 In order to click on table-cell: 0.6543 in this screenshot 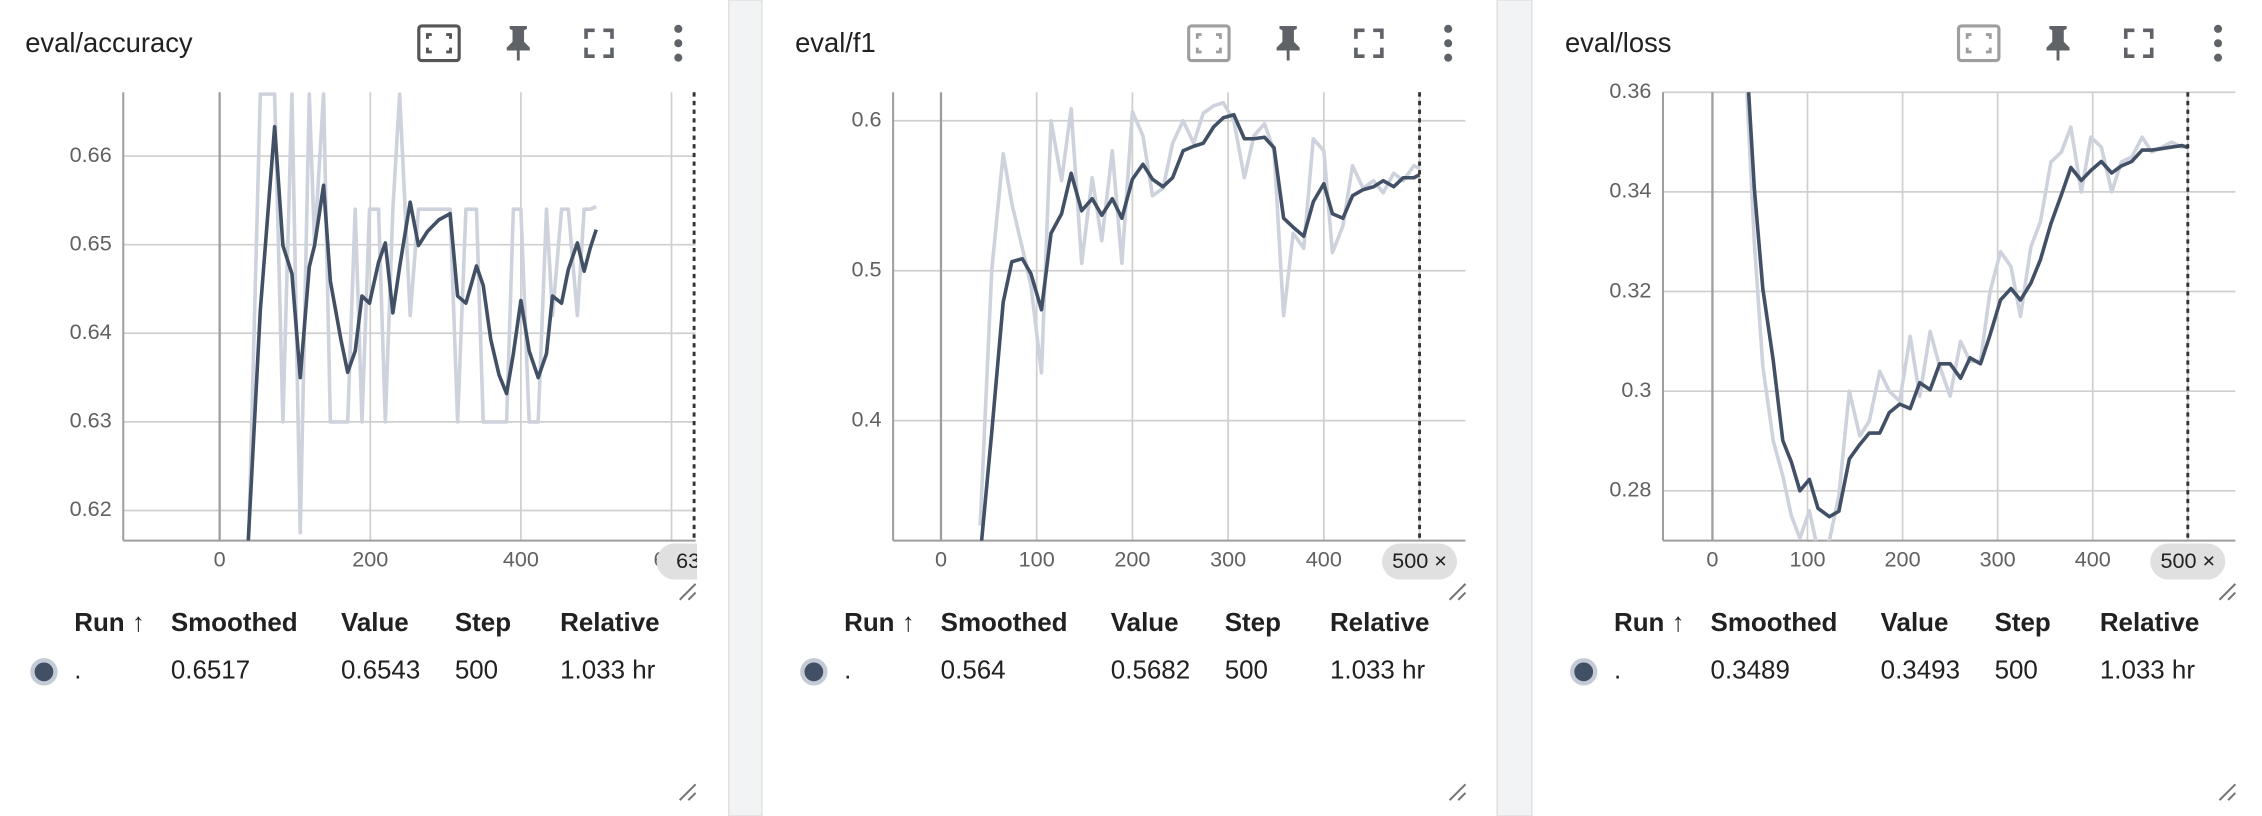, I will do `click(380, 671)`.